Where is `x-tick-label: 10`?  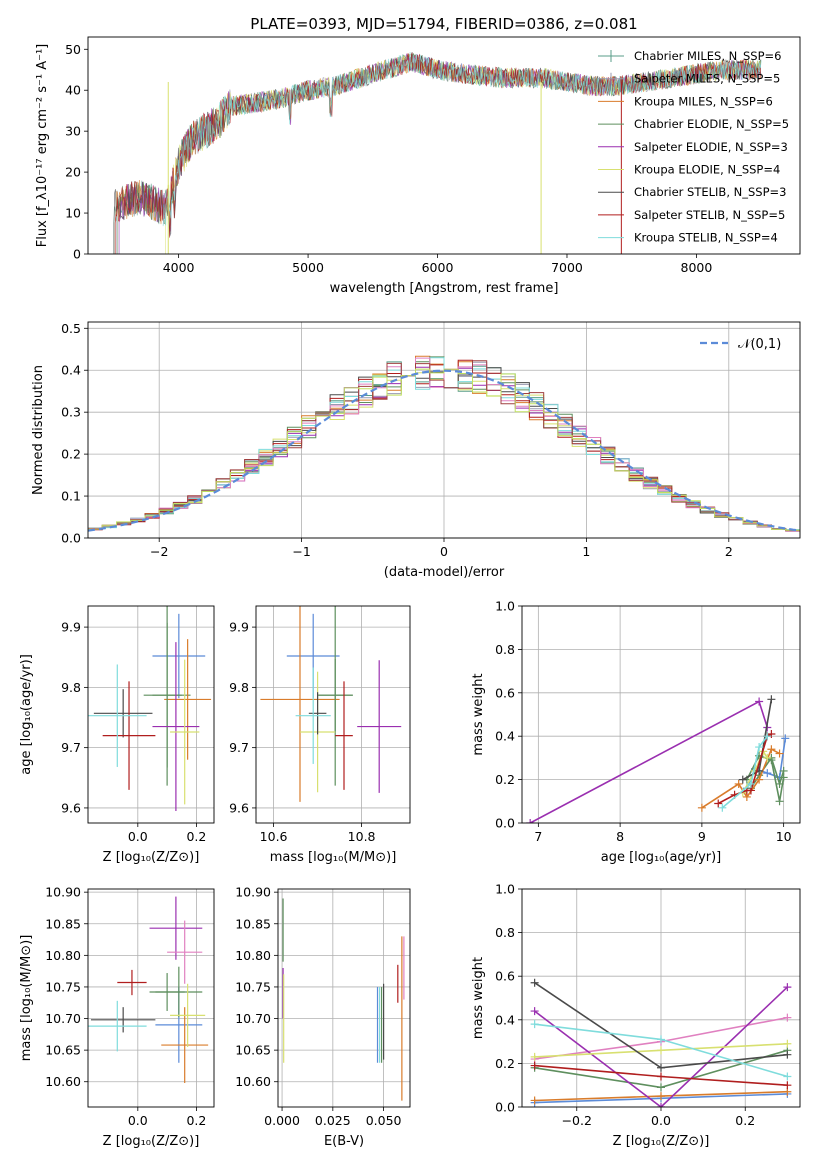
x-tick-label: 10 is located at coordinates (784, 836).